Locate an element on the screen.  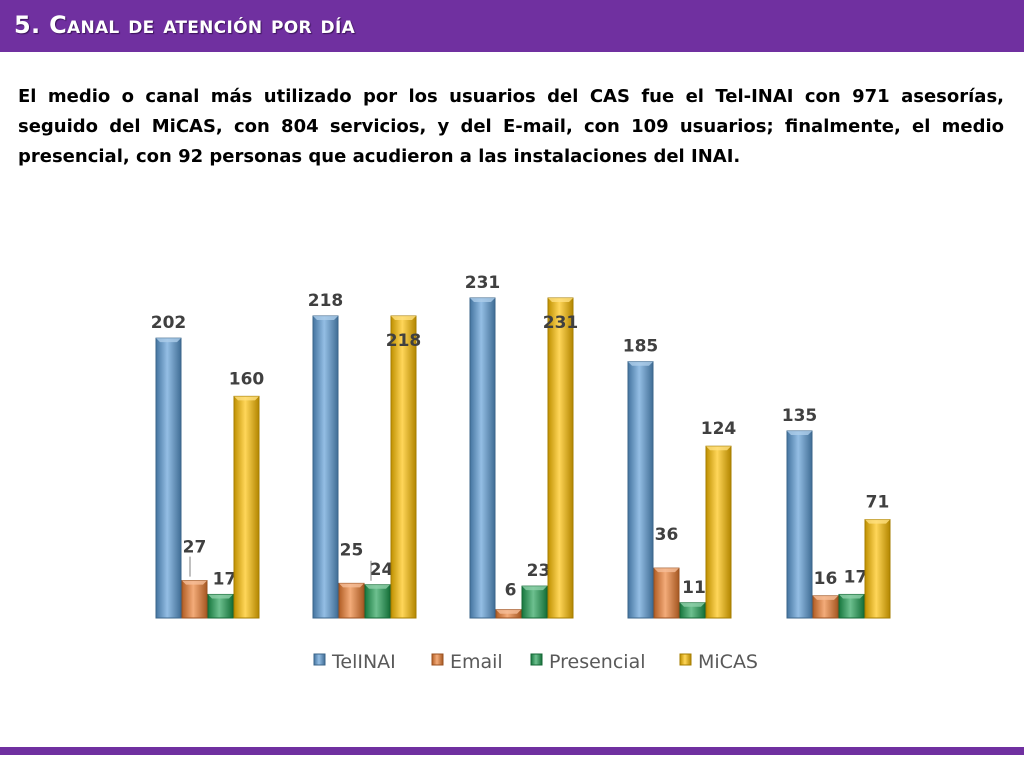
legend-label-presencial: Presencial is located at coordinates (597, 662).